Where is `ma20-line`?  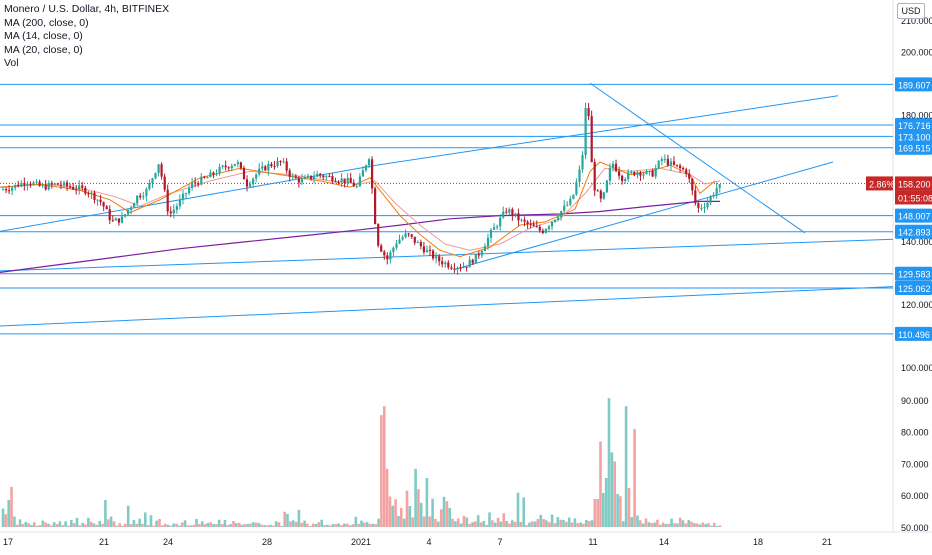 ma20-line is located at coordinates (360, 209).